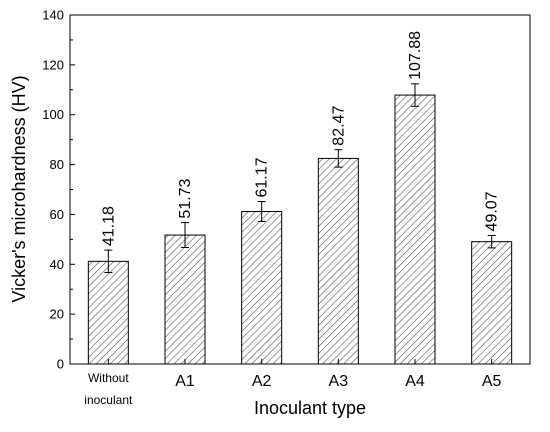  Describe the element at coordinates (108, 378) in the screenshot. I see `x-tick-label: Without` at that location.